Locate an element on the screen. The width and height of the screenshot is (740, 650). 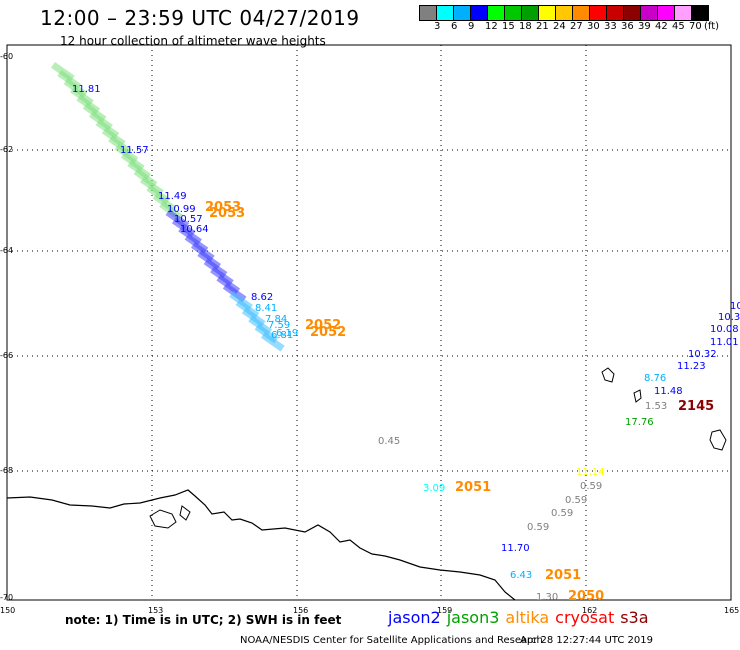
color-scale-labels: 3 6 9 12 15 18 21 24 27 30 33 36 39 42 45 70 (ft) is located at coordinates (580, 28).